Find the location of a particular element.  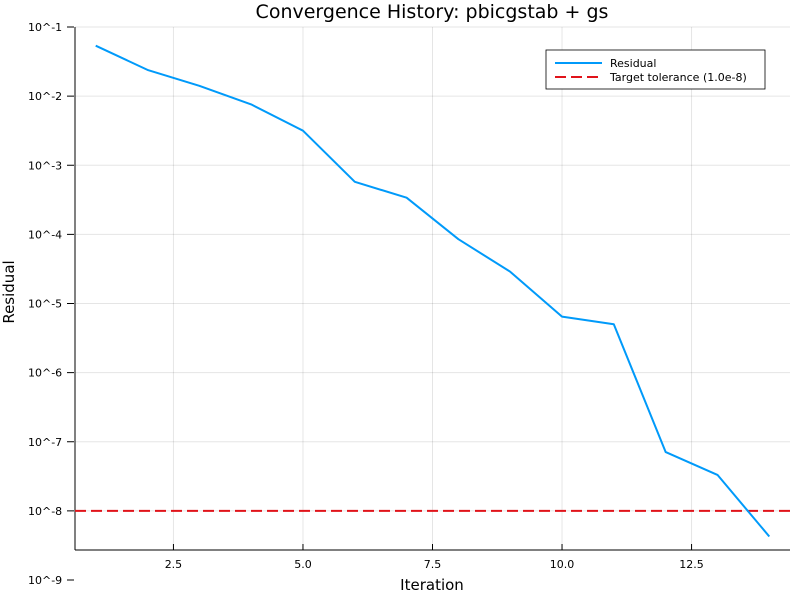

y-tick-label: 10^-9 is located at coordinates (45, 580).